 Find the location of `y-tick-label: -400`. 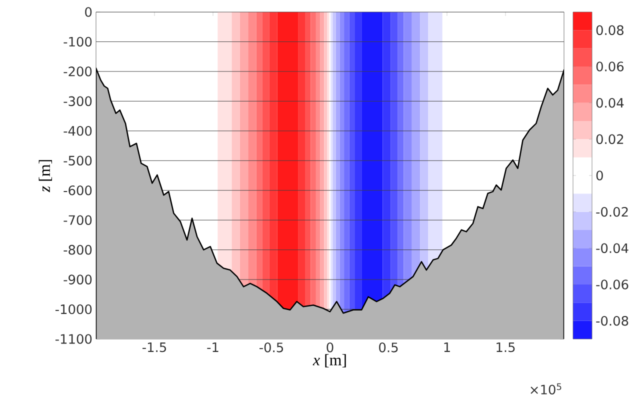

y-tick-label: -400 is located at coordinates (78, 131).